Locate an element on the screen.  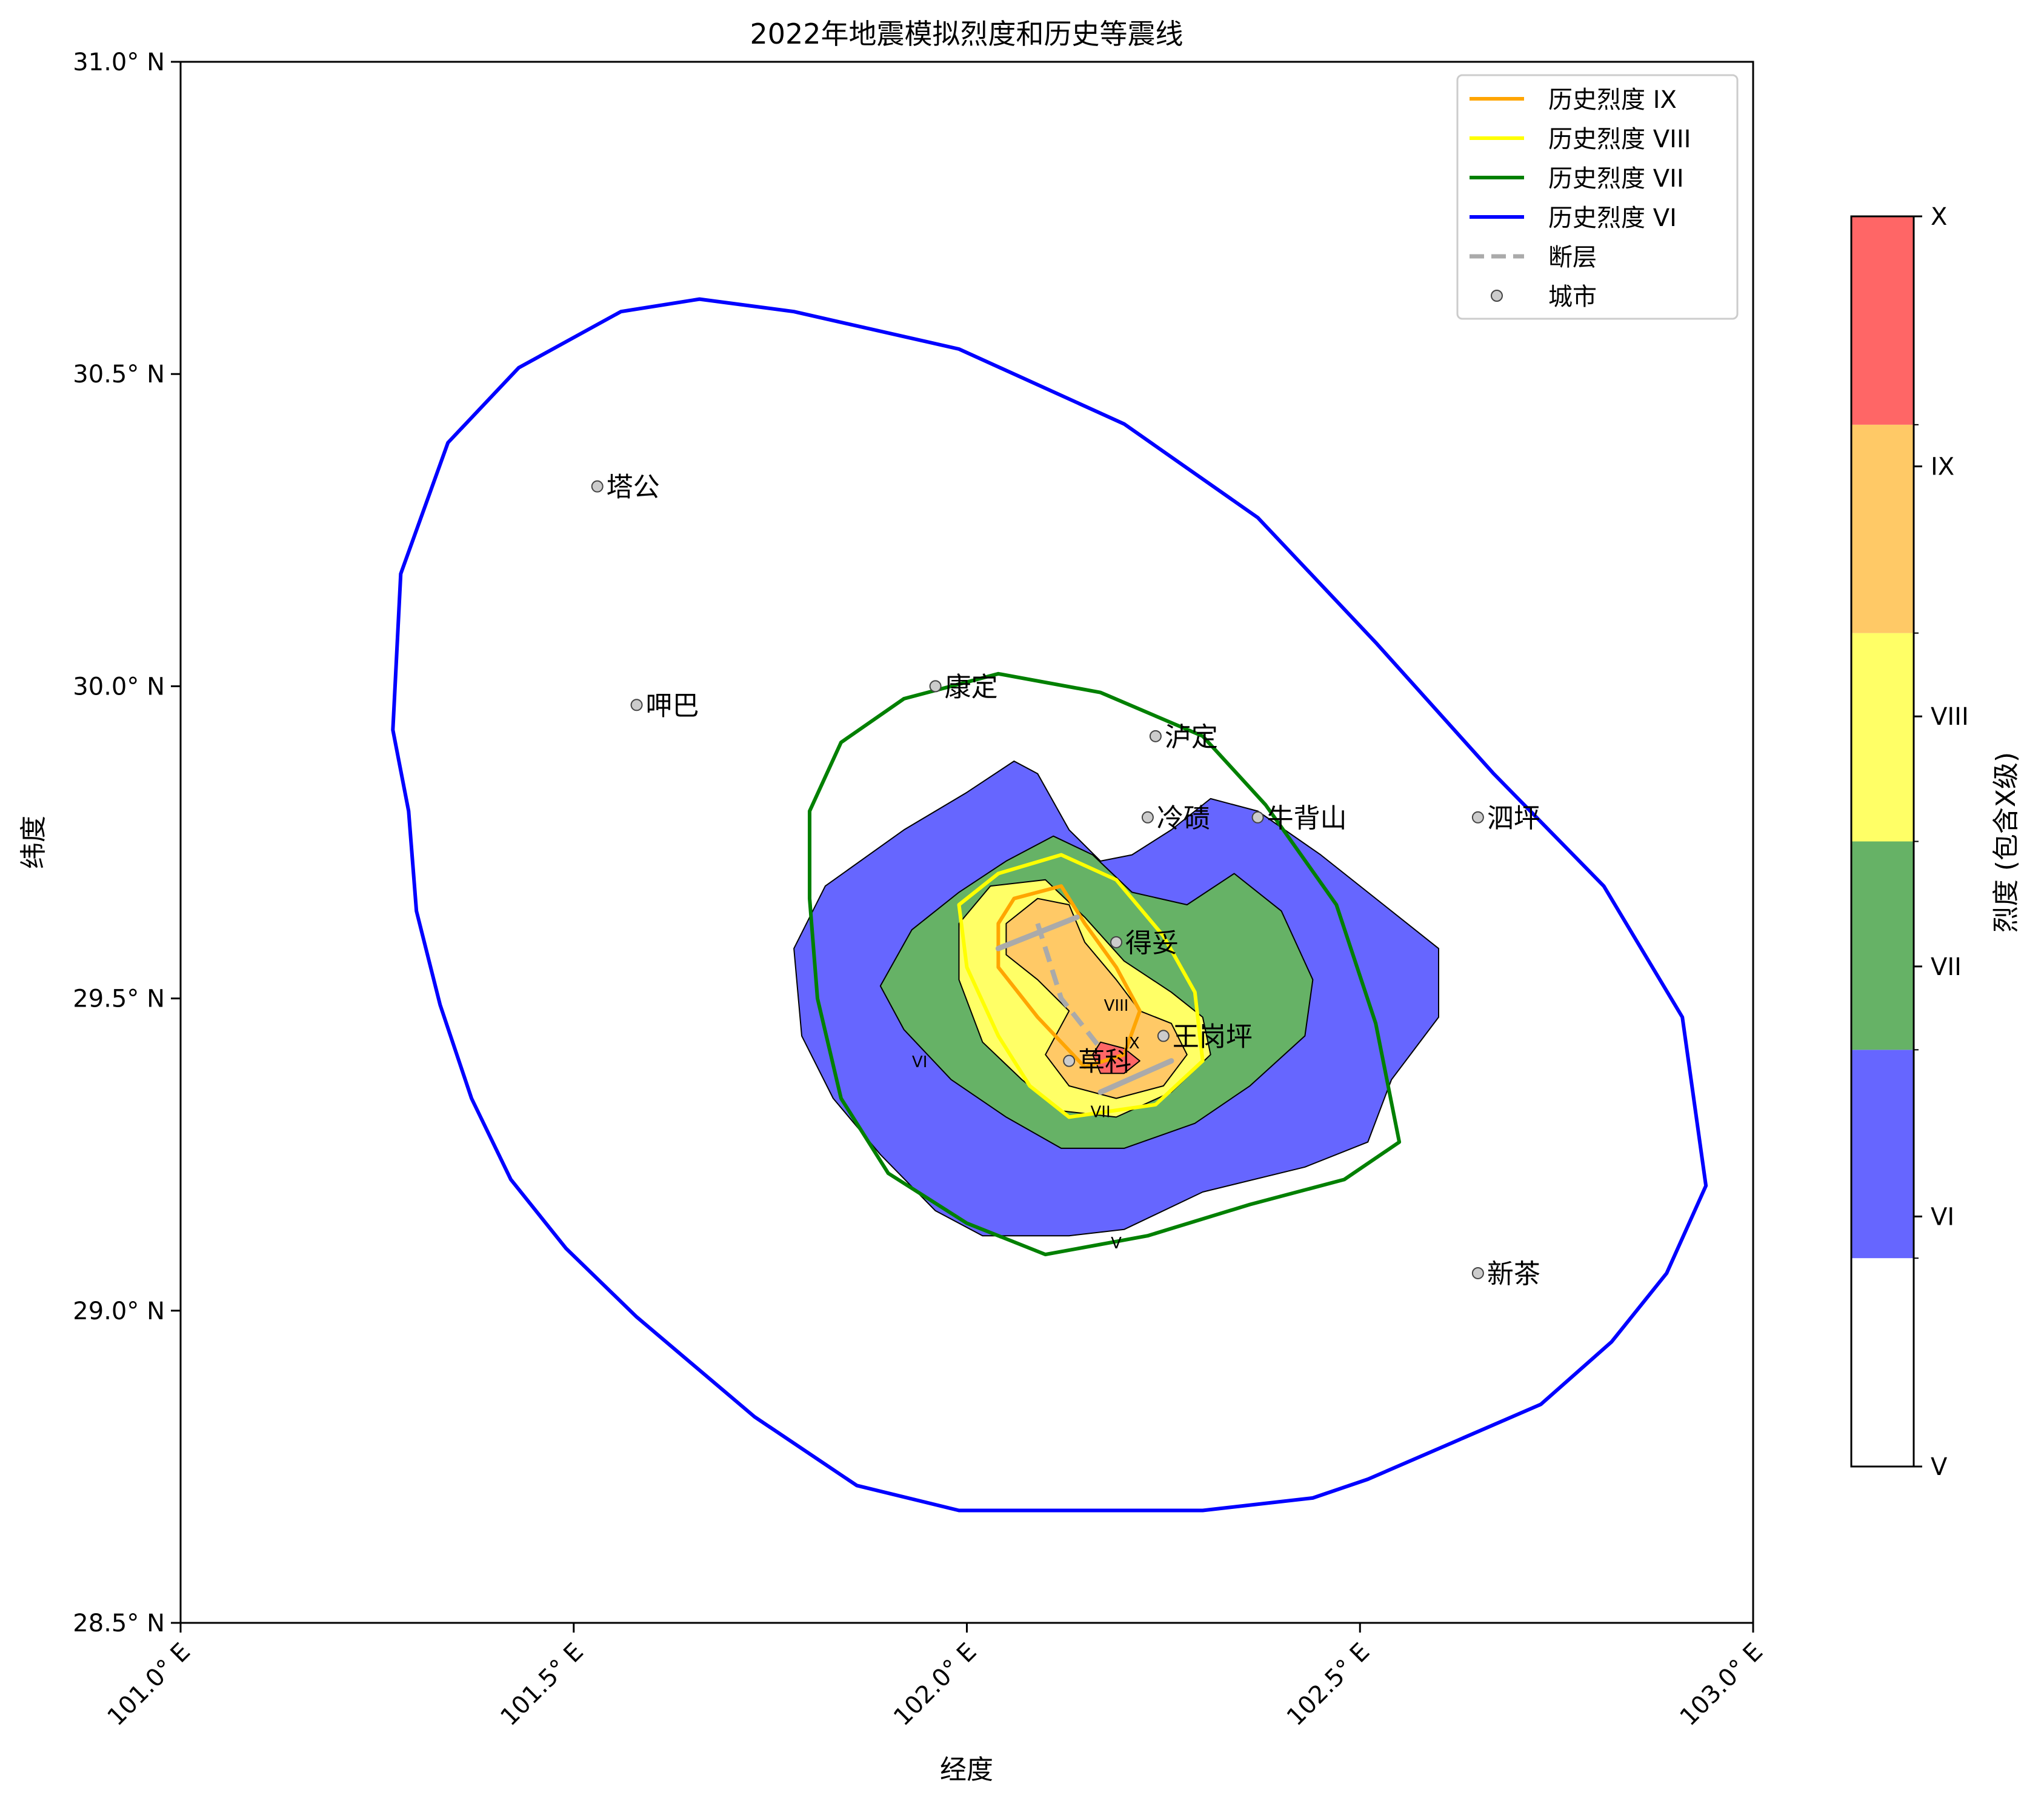
colorbar-segment-vii is located at coordinates (1883, 945).